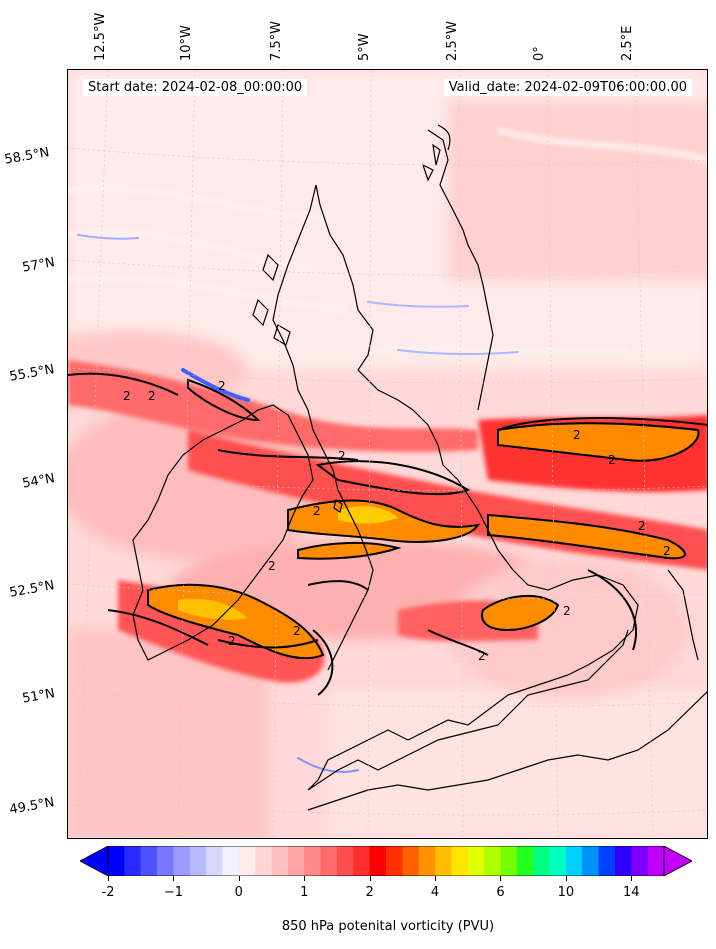 This screenshot has height=949, width=716. Describe the element at coordinates (32, 373) in the screenshot. I see `lat-label-55-5n: 55.5°N` at that location.